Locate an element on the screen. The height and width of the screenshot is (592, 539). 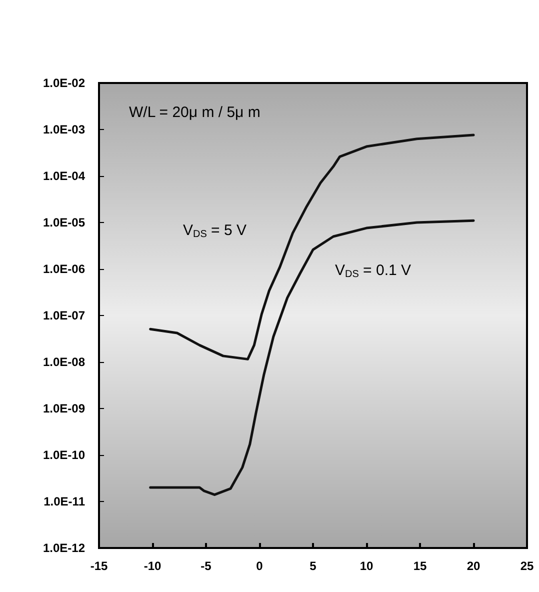
y-tick-label: 1.0E-08 is located at coordinates (64, 362).